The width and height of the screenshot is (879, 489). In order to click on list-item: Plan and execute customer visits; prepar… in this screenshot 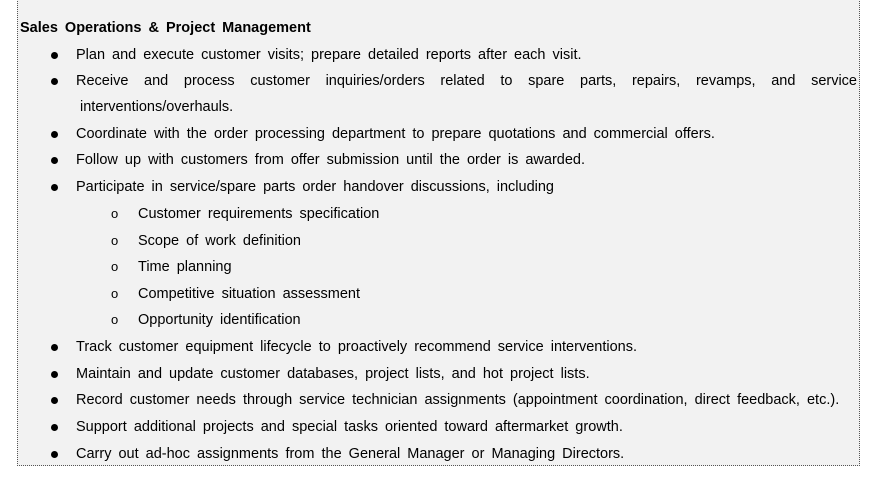, I will do `click(329, 55)`.